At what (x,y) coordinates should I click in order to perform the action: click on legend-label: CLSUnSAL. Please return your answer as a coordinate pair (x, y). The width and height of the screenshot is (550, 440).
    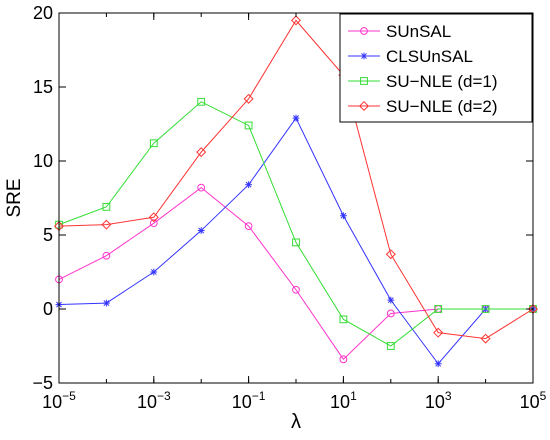
    Looking at the image, I should click on (429, 56).